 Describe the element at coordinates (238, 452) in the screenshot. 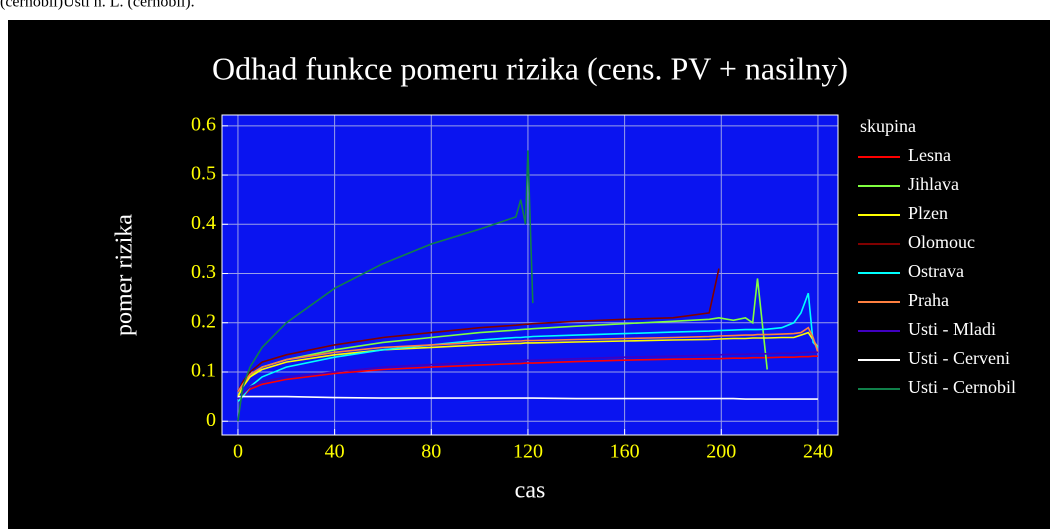

I see `x-tick-label: 0` at that location.